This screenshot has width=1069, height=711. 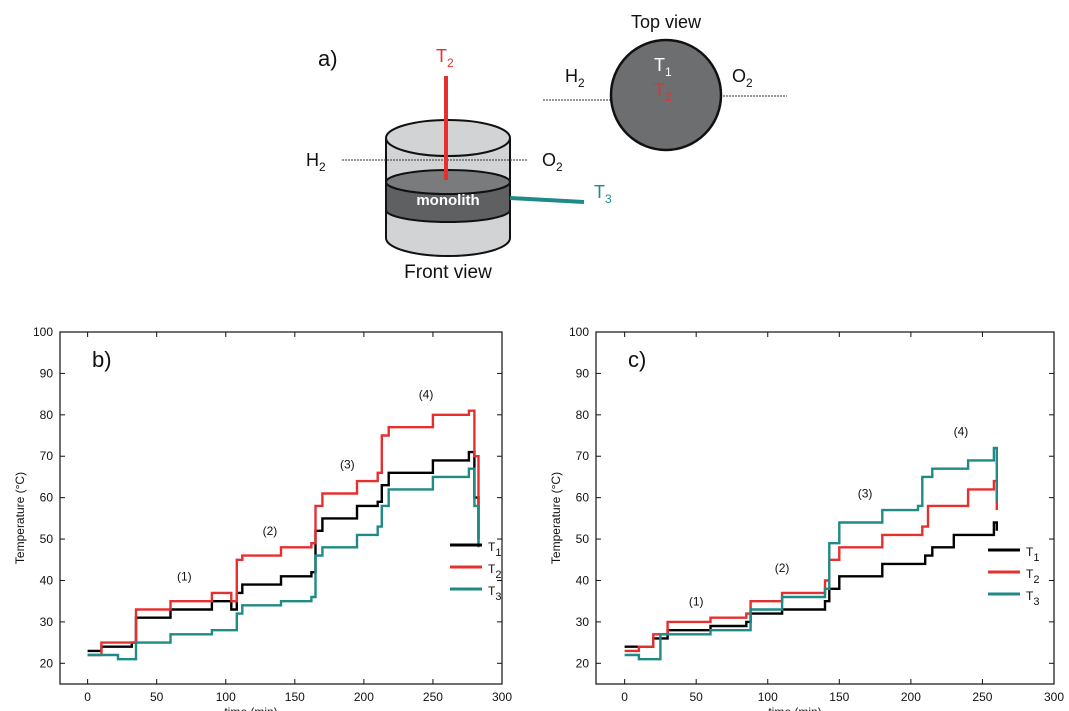 What do you see at coordinates (447, 200) in the screenshot?
I see `monolith-label: monolith` at bounding box center [447, 200].